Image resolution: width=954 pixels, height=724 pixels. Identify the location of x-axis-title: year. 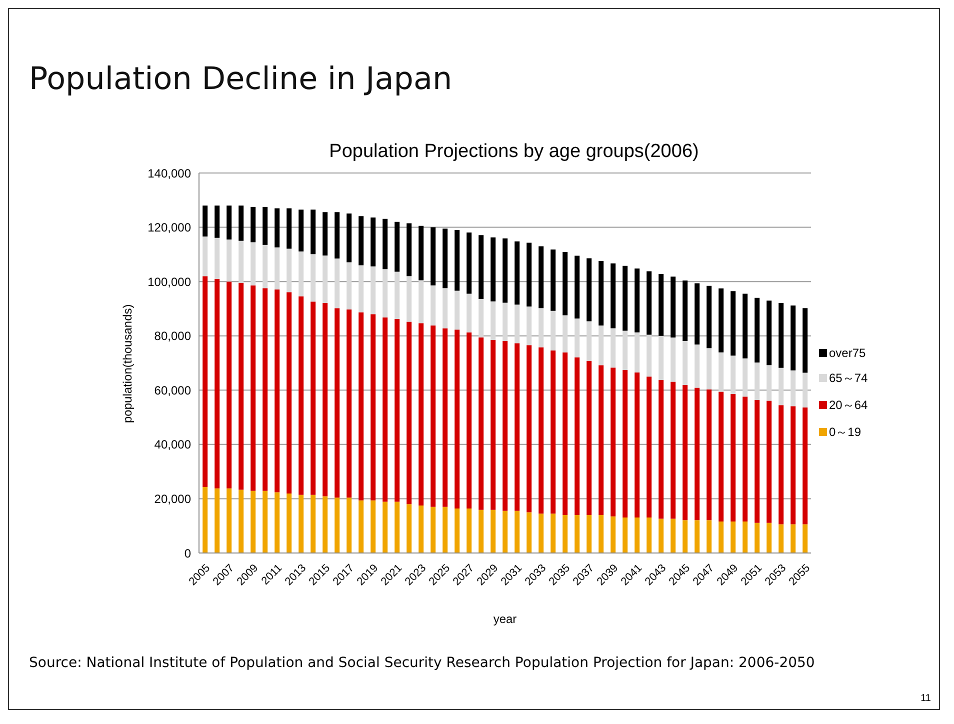
(505, 619).